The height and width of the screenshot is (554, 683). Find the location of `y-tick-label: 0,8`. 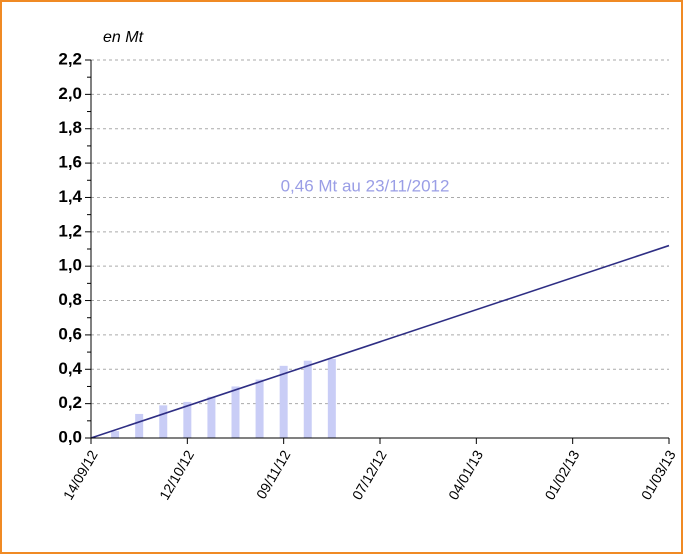

y-tick-label: 0,8 is located at coordinates (70, 299).